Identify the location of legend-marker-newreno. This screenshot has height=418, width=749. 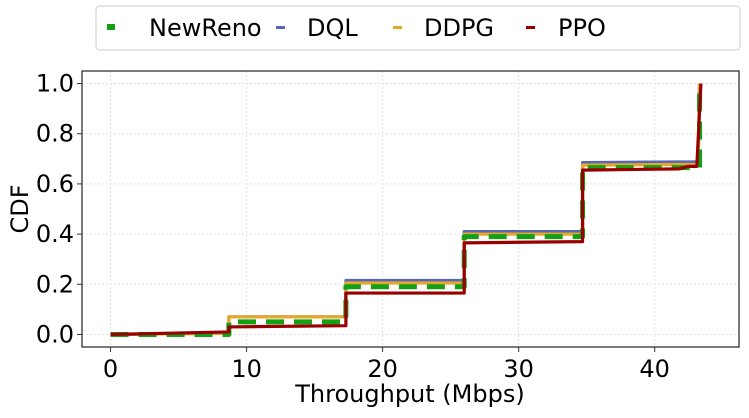
(111, 27).